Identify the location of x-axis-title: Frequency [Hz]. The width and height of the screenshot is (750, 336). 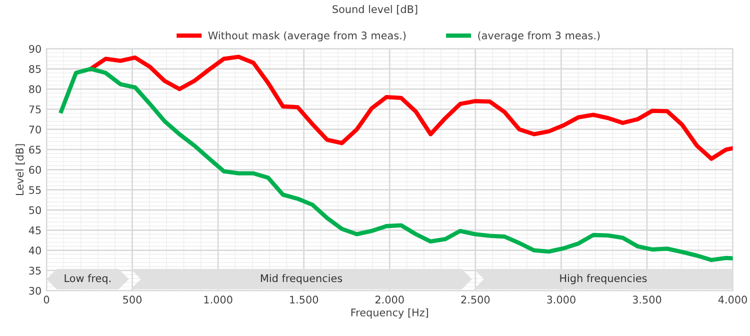
(389, 313).